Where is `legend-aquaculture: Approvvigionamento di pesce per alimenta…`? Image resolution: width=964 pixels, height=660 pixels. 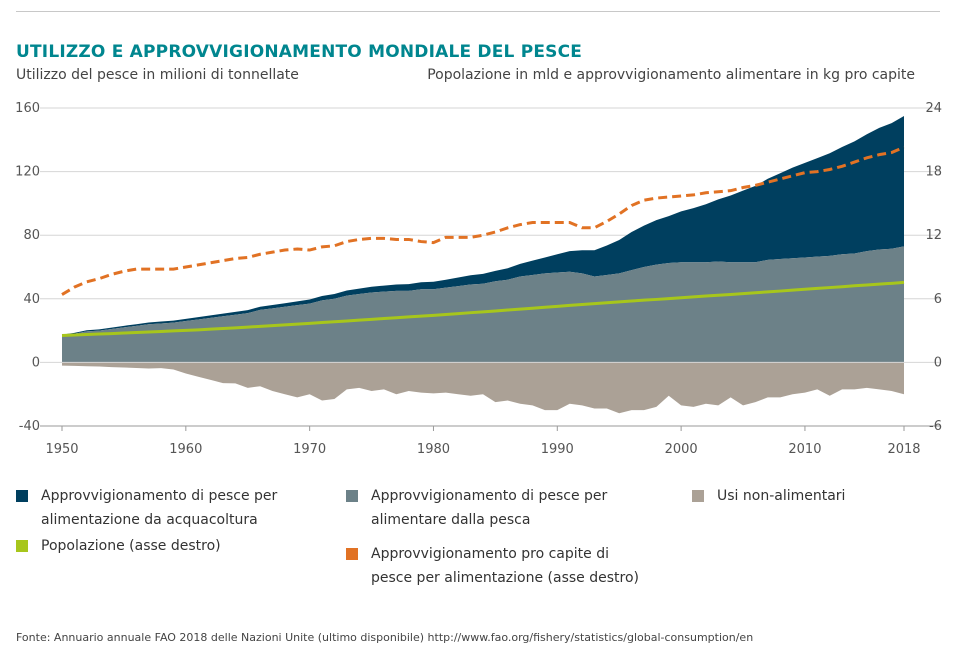
legend-aquaculture: Approvvigionamento di pesce per alimenta… is located at coordinates (146, 508).